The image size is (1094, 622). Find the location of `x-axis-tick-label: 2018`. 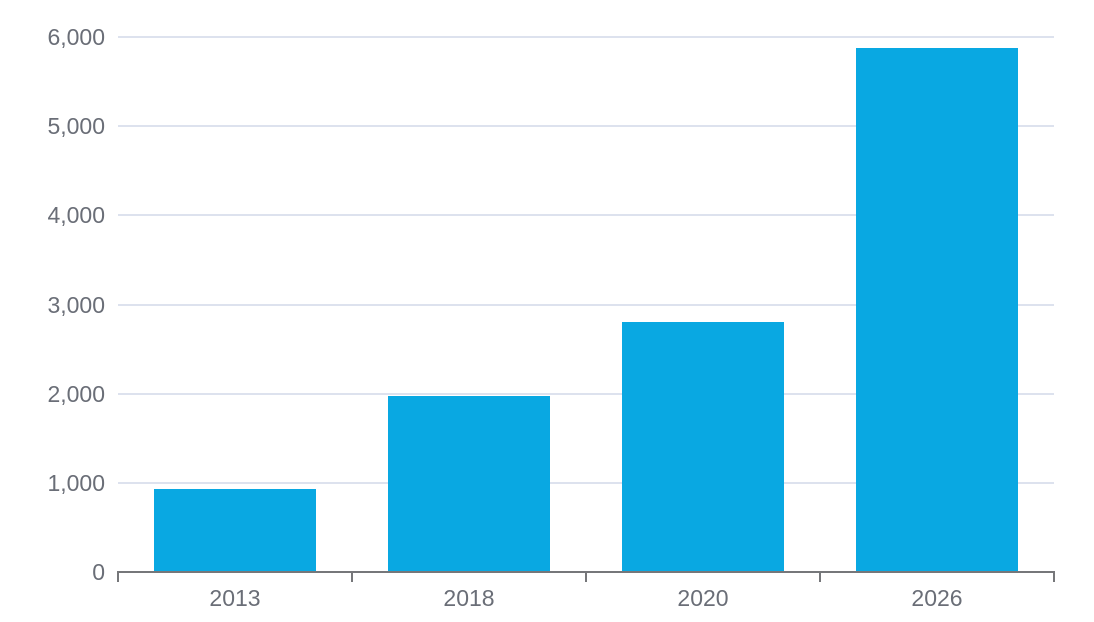

x-axis-tick-label: 2018 is located at coordinates (469, 598).